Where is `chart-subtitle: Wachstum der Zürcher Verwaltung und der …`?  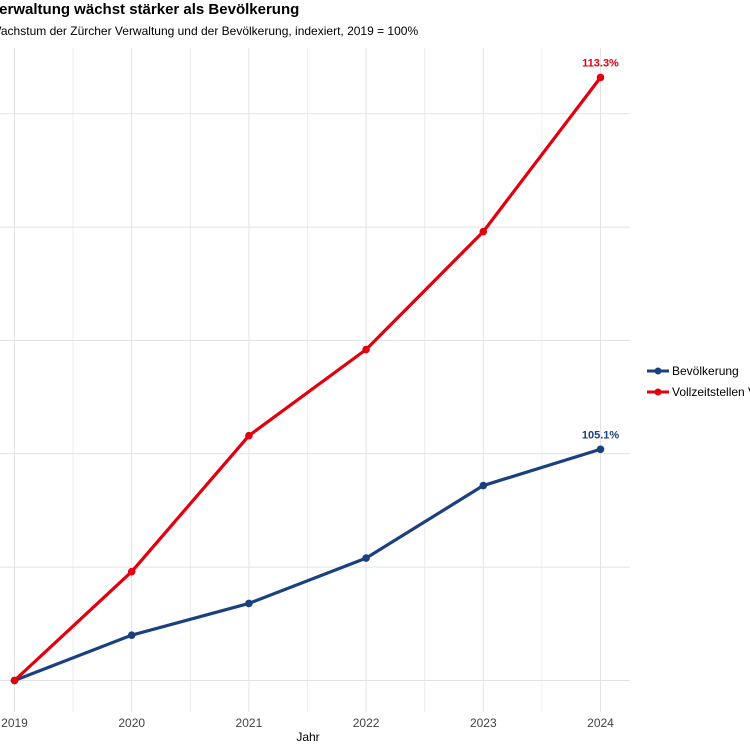 chart-subtitle: Wachstum der Zürcher Verwaltung und der … is located at coordinates (209, 31).